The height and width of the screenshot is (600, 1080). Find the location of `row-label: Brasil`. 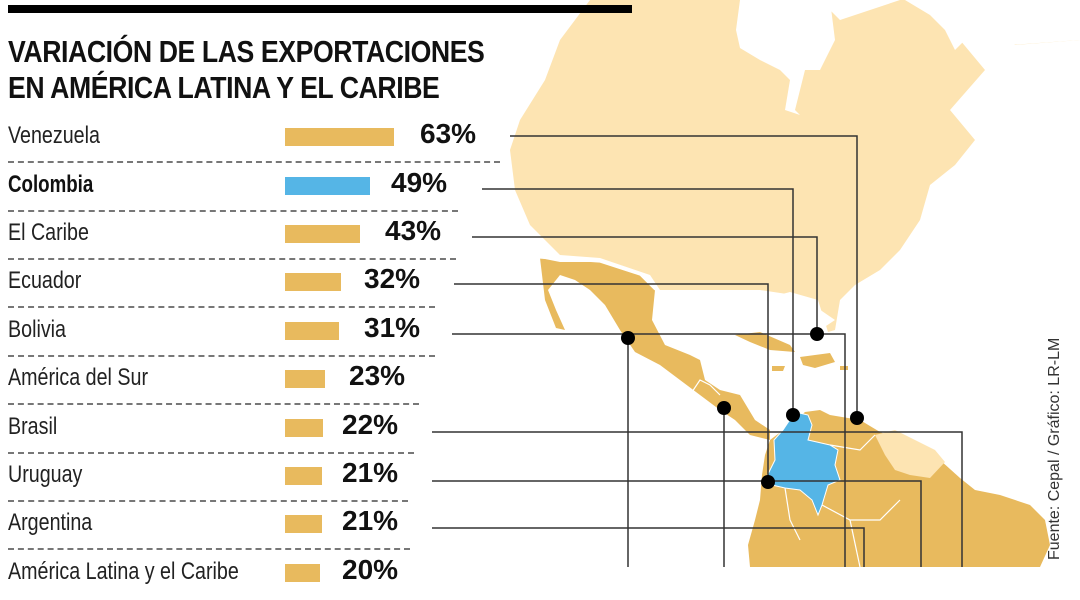

row-label: Brasil is located at coordinates (33, 426).